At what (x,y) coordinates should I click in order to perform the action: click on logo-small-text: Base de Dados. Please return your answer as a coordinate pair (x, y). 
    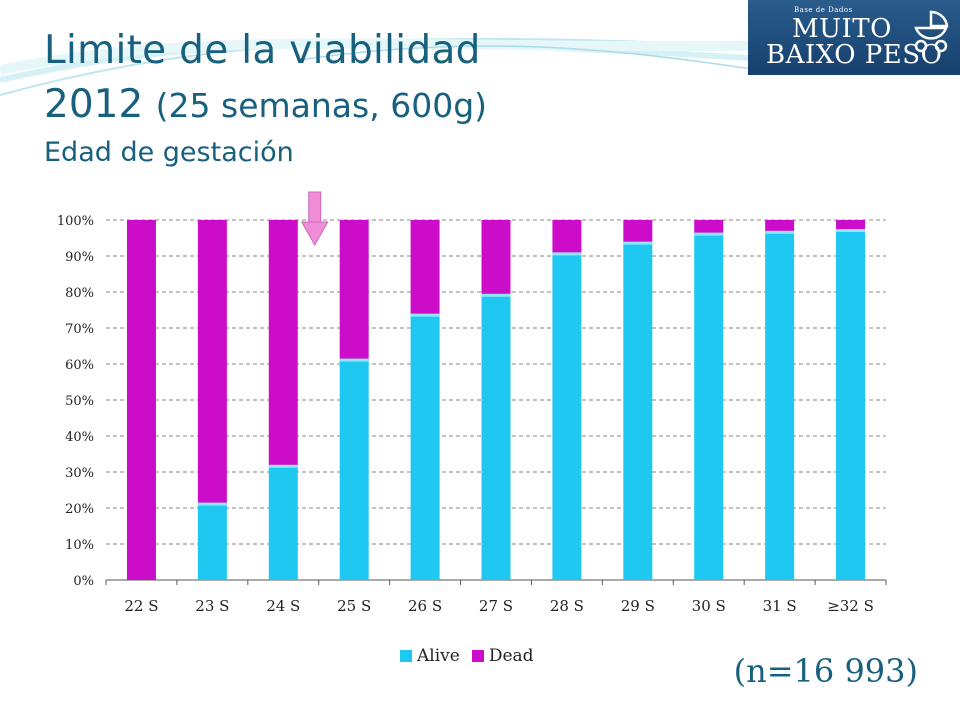
    Looking at the image, I should click on (823, 10).